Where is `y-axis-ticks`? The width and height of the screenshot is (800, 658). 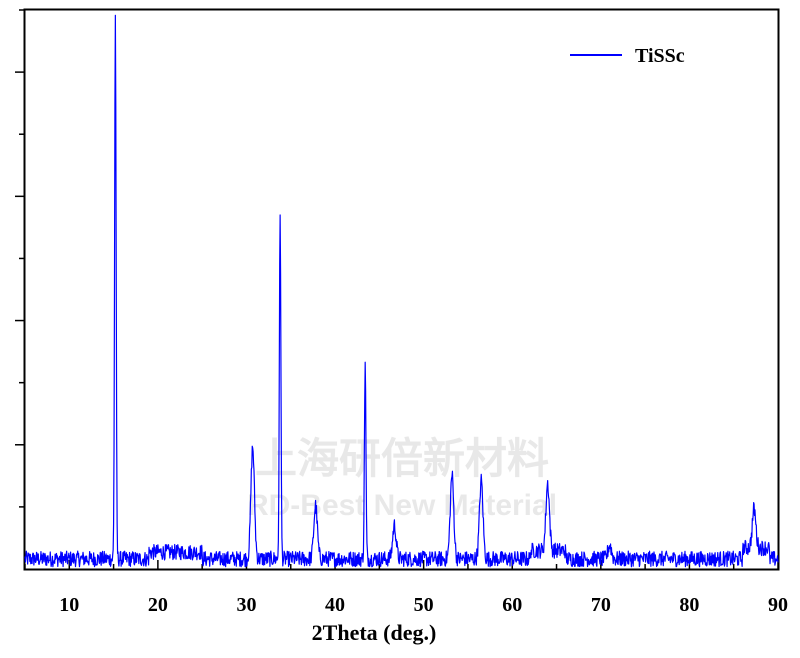
y-axis-ticks is located at coordinates (20, 258).